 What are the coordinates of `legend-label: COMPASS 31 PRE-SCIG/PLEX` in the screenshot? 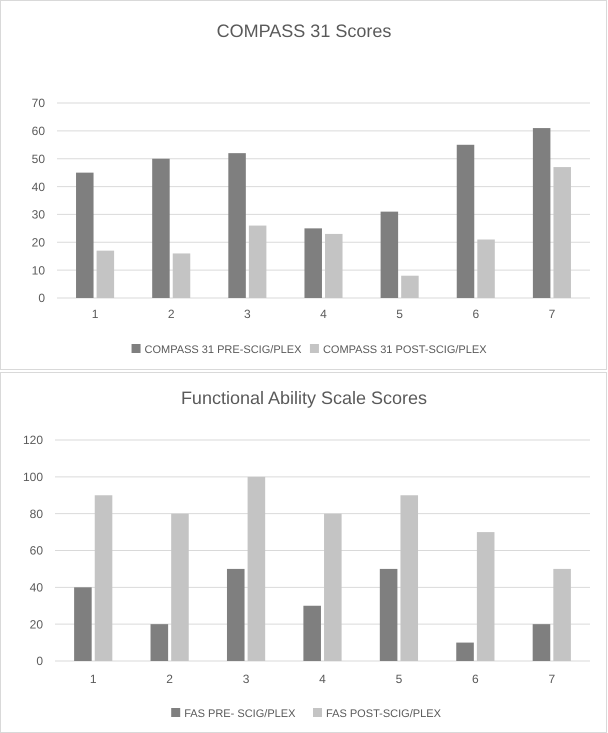 It's located at (223, 350).